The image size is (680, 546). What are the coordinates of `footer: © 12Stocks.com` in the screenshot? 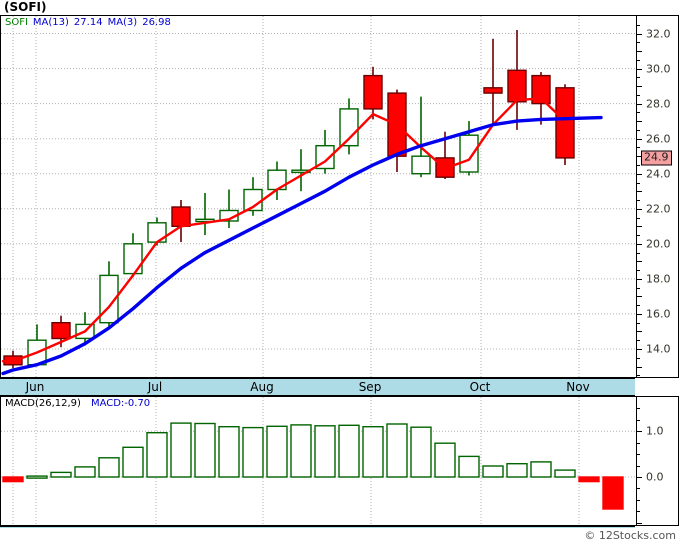 It's located at (340, 537).